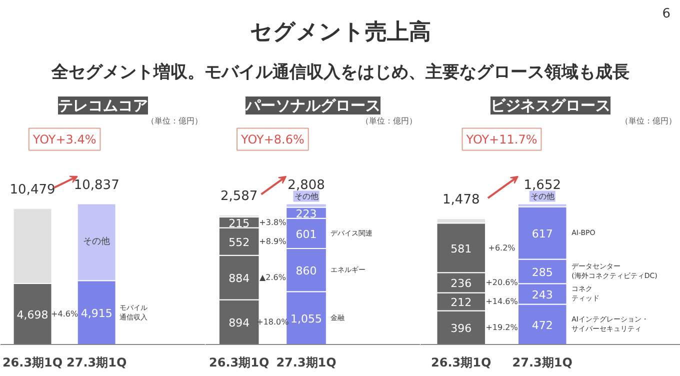 The width and height of the screenshot is (680, 376). What do you see at coordinates (501, 139) in the screenshot?
I see `text: YOY+11.7%` at bounding box center [501, 139].